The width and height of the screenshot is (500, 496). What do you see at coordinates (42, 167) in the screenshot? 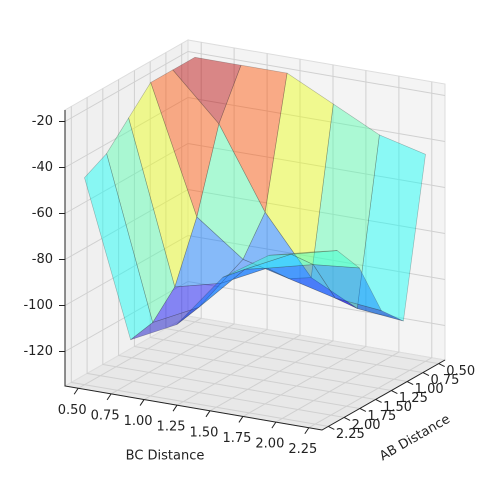
I see `z-tick-label: -40` at bounding box center [42, 167].